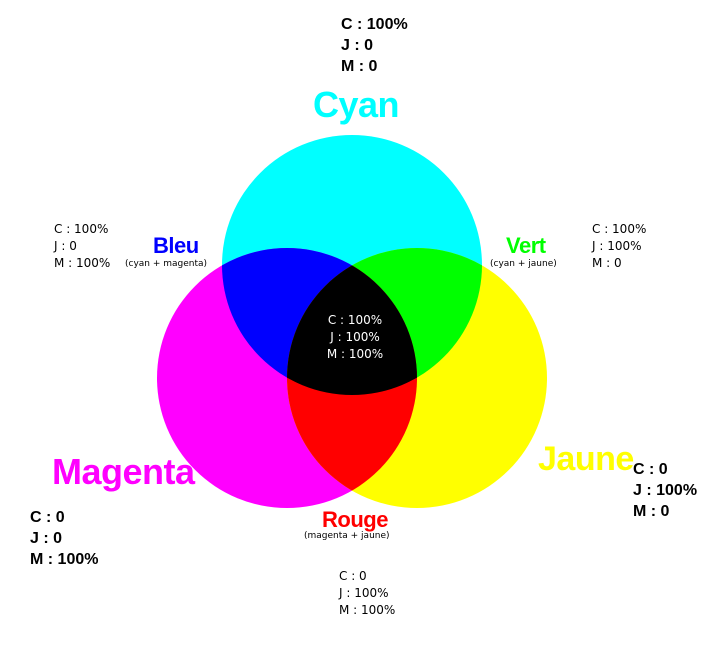 Image resolution: width=709 pixels, height=657 pixels. Describe the element at coordinates (523, 264) in the screenshot. I see `vert-sublabel: (cyan + jaune)` at that location.